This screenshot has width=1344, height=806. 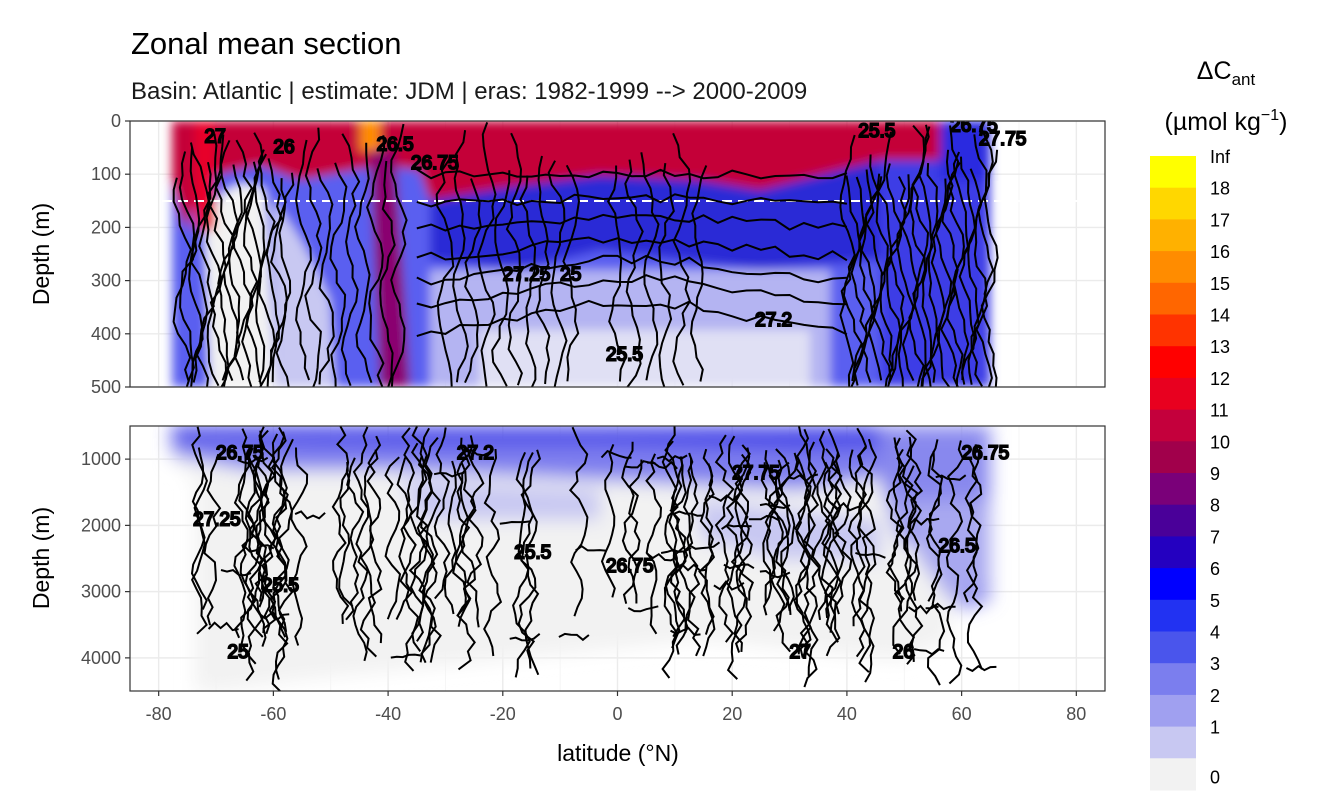 What do you see at coordinates (756, 473) in the screenshot?
I see `contour-label: 27.75` at bounding box center [756, 473].